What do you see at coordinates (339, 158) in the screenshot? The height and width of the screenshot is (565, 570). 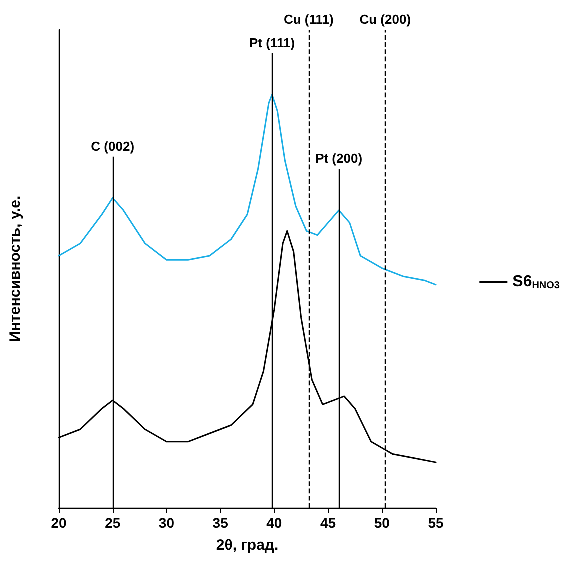 I see `ref-line-label: Pt (200)` at bounding box center [339, 158].